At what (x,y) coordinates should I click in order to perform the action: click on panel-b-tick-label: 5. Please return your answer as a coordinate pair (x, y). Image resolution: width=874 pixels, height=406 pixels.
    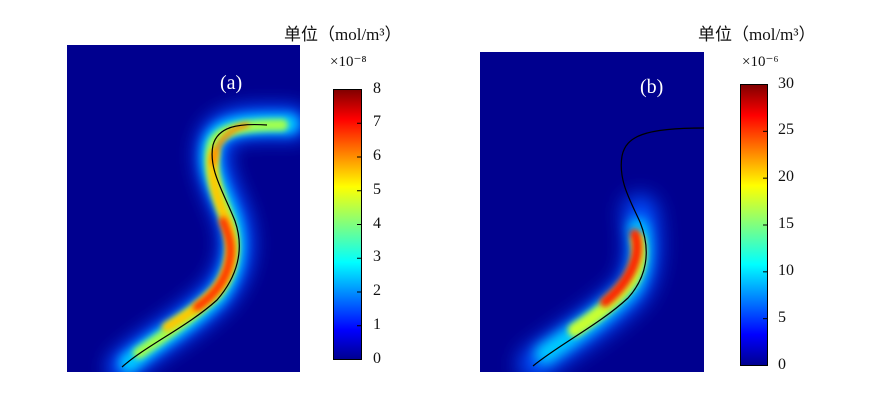
    Looking at the image, I should click on (782, 317).